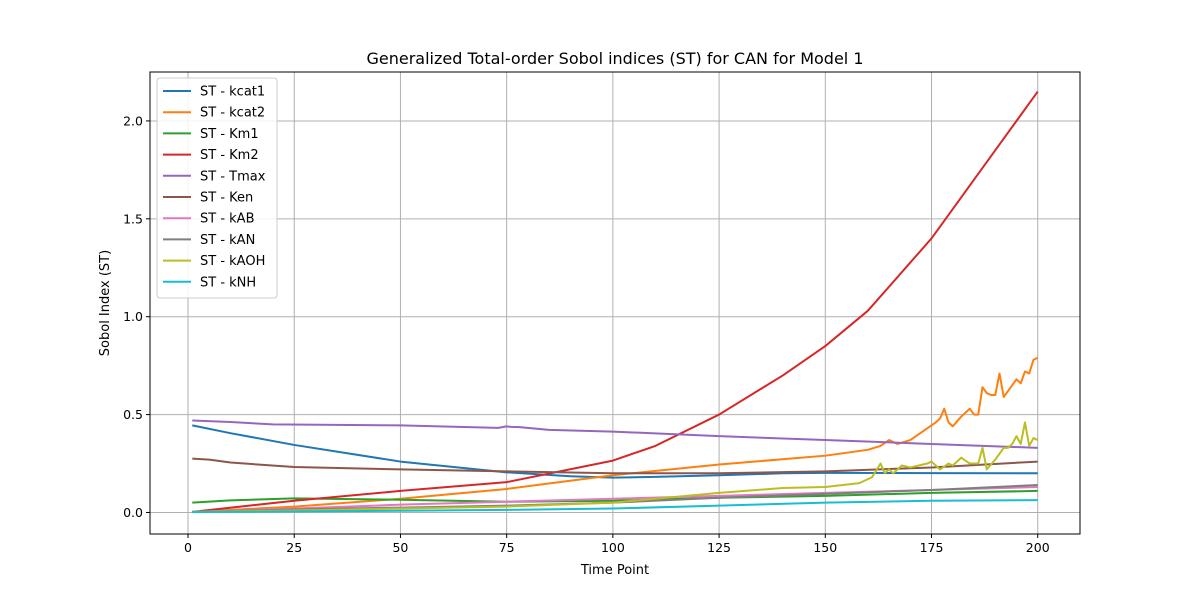  I want to click on legend-entry-label: ST - kcat1, so click(232, 92).